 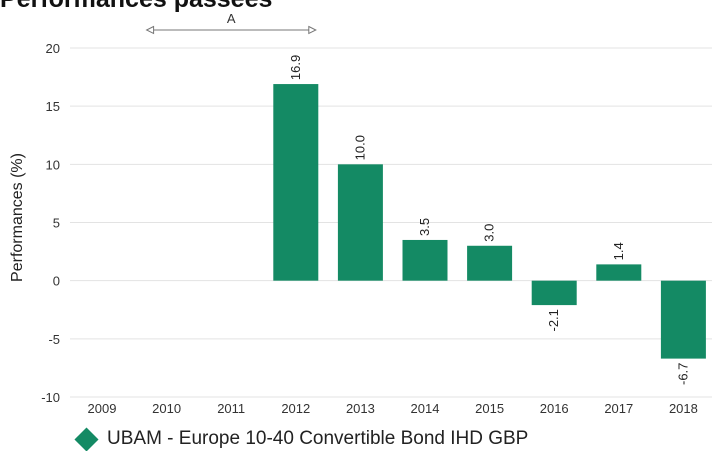 What do you see at coordinates (56, 281) in the screenshot?
I see `y-tick-label: 0` at bounding box center [56, 281].